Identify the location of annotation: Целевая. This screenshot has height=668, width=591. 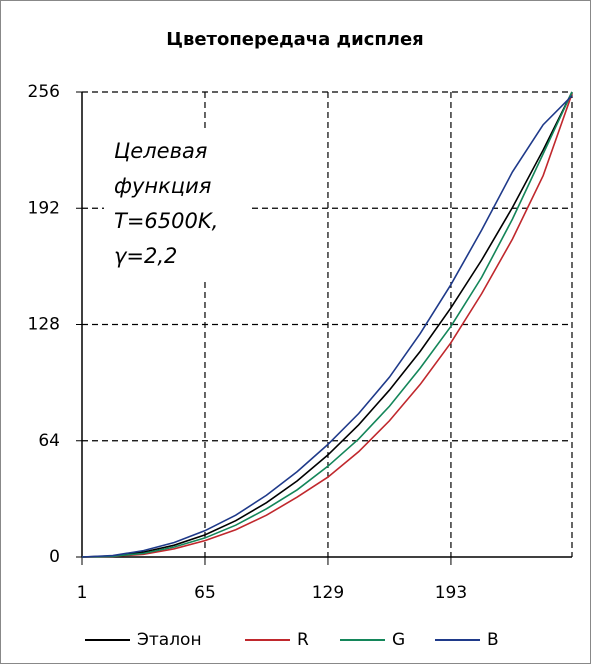
(160, 151).